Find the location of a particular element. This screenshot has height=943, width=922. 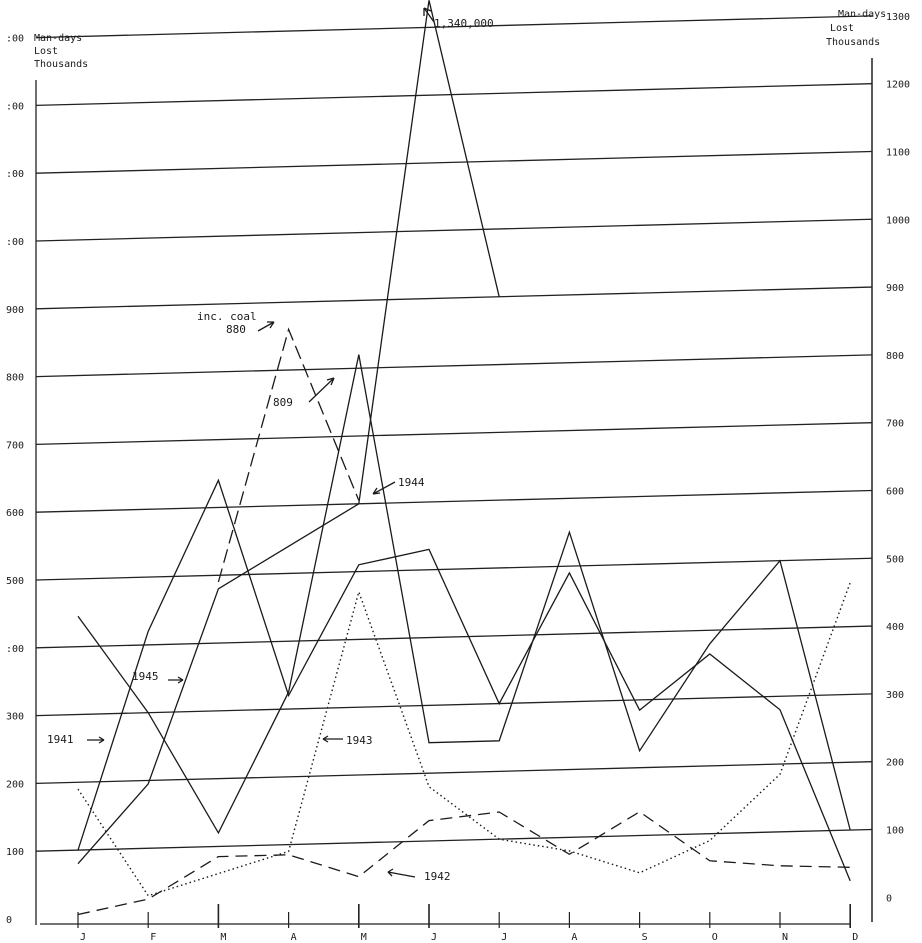

annotation-label: 1943 is located at coordinates (359, 740).